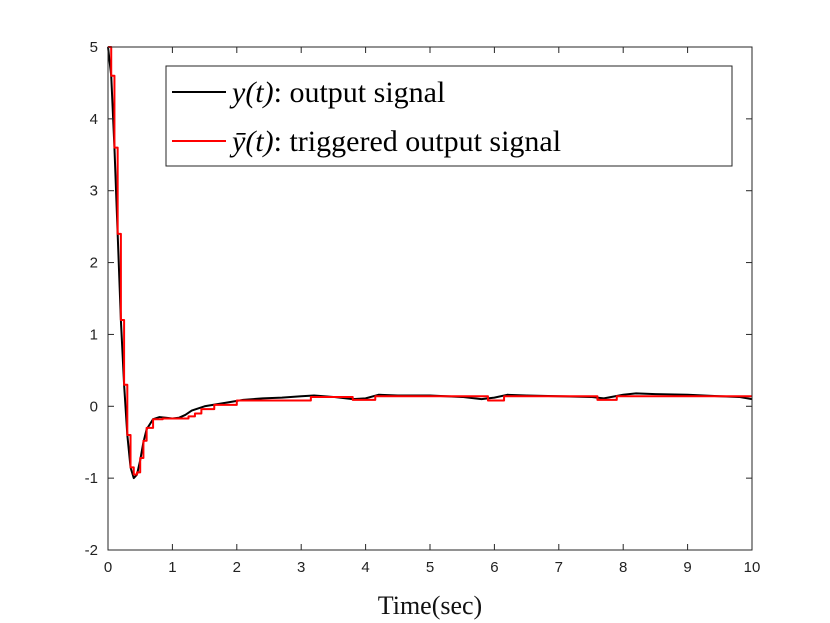 The image size is (830, 623). I want to click on y-tick-label: -2, so click(91, 550).